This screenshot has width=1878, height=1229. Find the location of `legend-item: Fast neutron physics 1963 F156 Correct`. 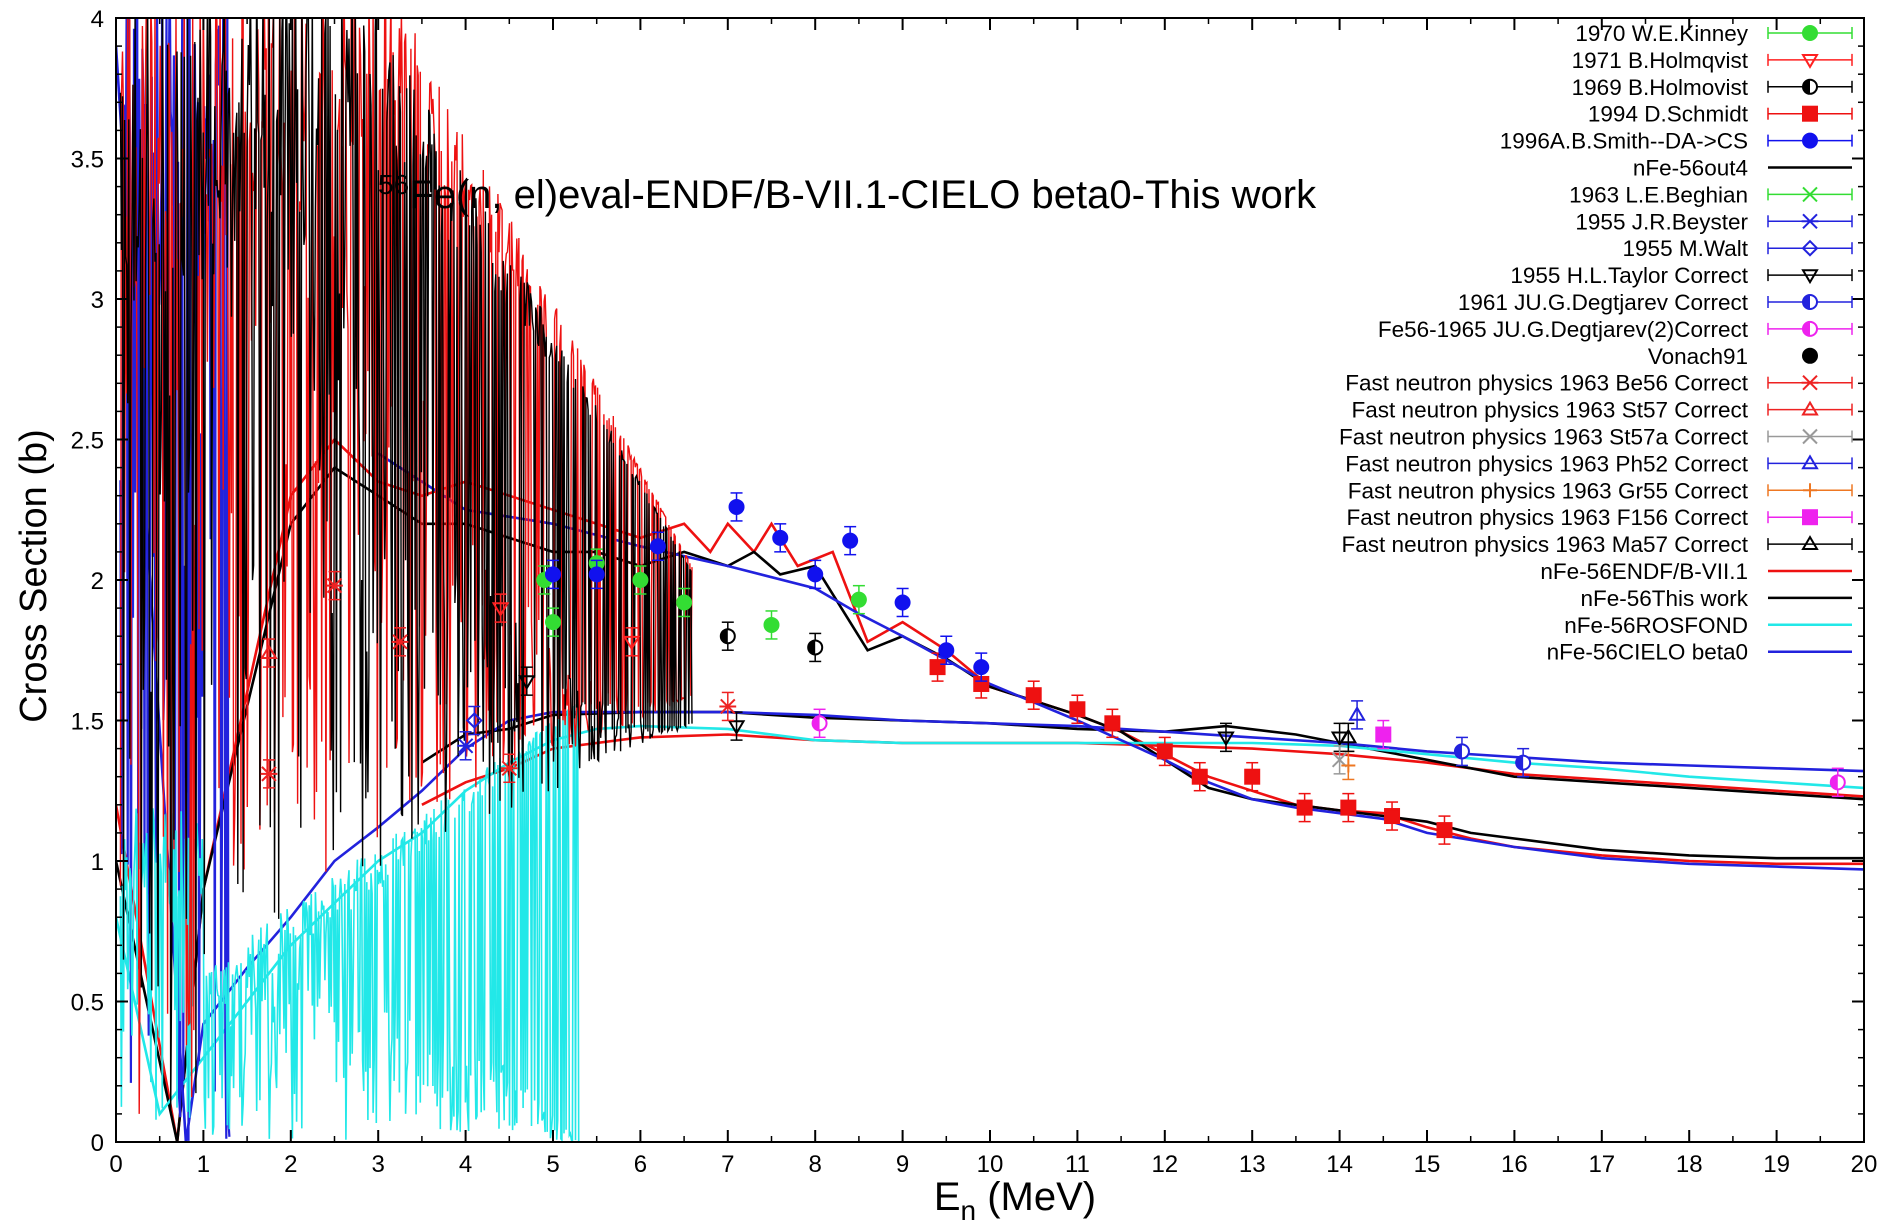

legend-item: Fast neutron physics 1963 F156 Correct is located at coordinates (1600, 517).